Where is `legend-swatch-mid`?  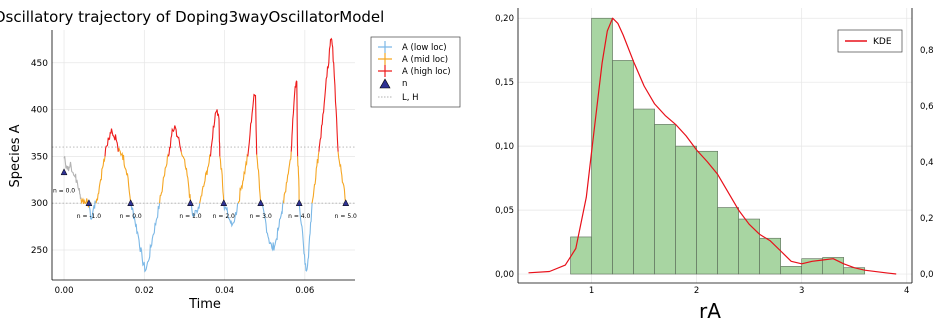
legend-swatch-mid is located at coordinates (385, 59).